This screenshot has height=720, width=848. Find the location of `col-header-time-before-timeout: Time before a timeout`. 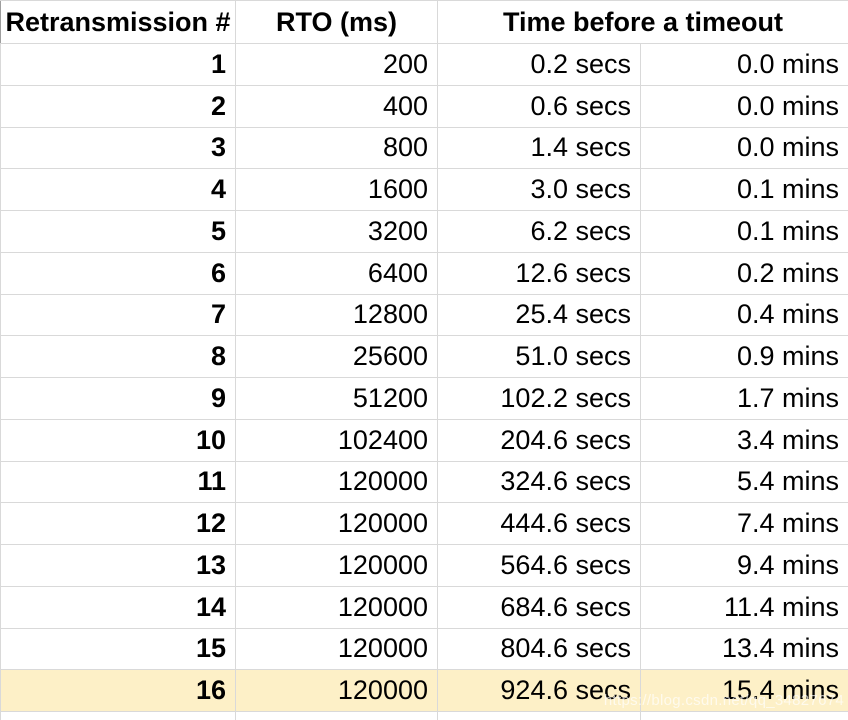

col-header-time-before-timeout: Time before a timeout is located at coordinates (642, 22).